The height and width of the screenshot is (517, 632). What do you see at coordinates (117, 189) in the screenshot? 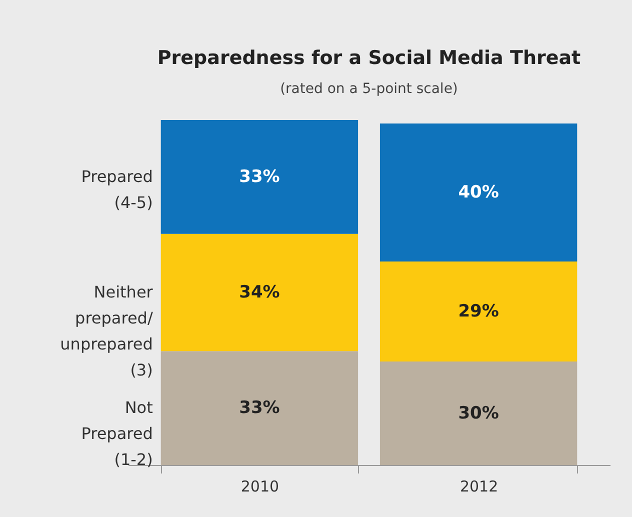
I see `series-label: Prepared (4-5)` at bounding box center [117, 189].